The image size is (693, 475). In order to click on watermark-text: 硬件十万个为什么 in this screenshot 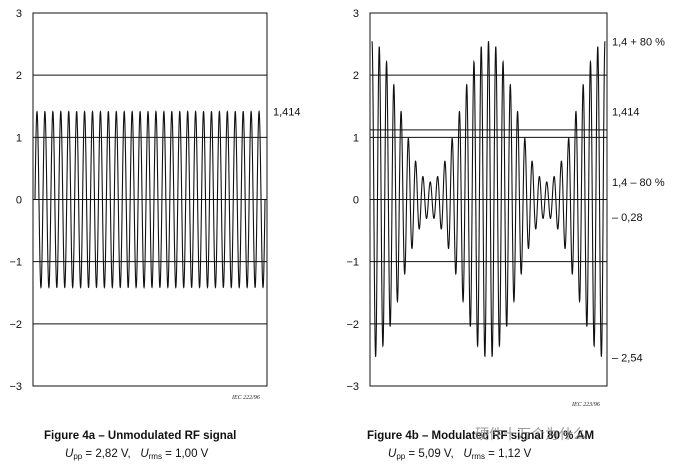, I will do `click(531, 434)`.